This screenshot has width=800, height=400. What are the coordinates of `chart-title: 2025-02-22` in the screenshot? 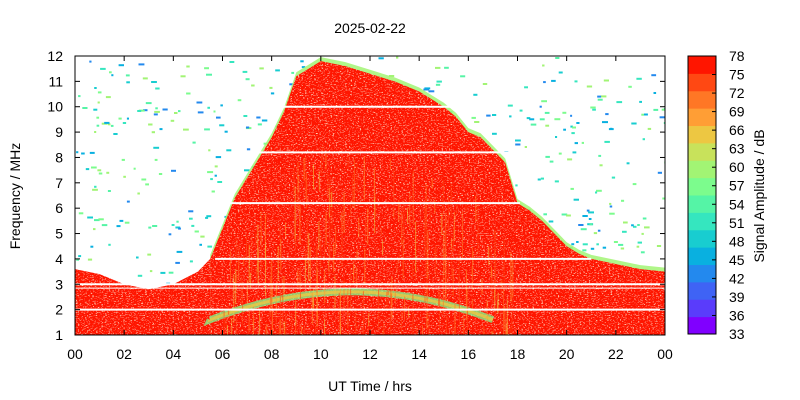 It's located at (370, 28).